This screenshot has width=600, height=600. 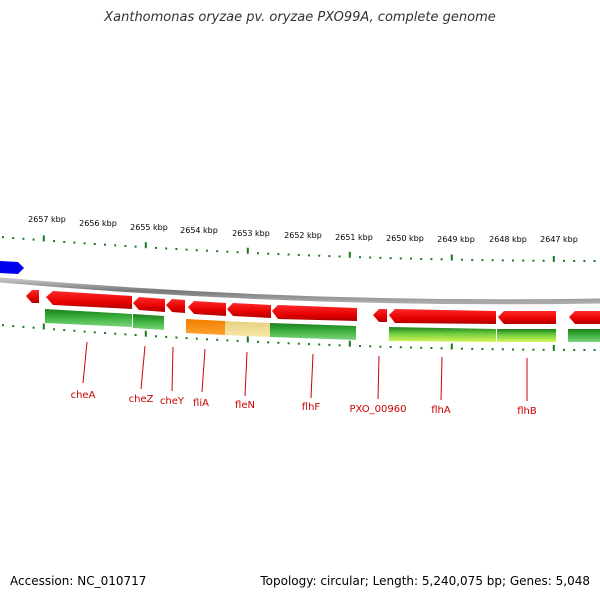 What do you see at coordinates (32, 296) in the screenshot?
I see `gene-arrow-small-left` at bounding box center [32, 296].